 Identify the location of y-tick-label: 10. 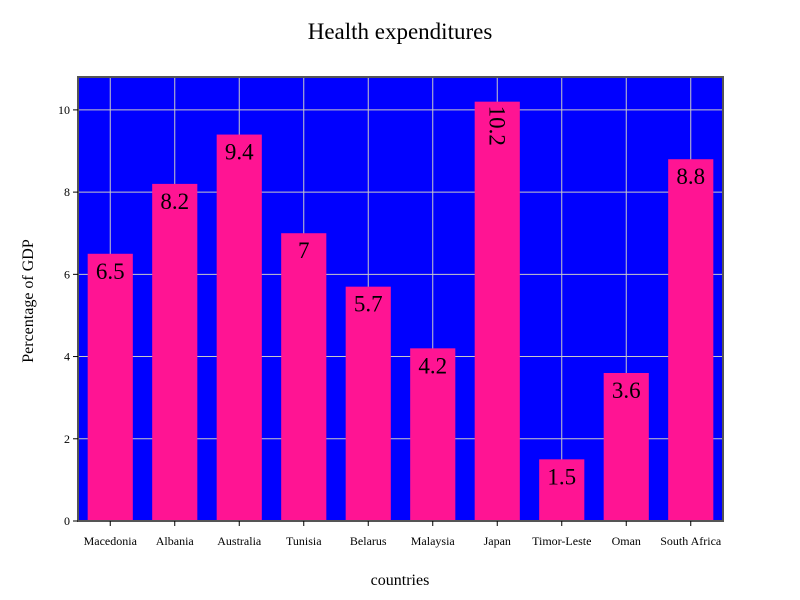
(64, 110).